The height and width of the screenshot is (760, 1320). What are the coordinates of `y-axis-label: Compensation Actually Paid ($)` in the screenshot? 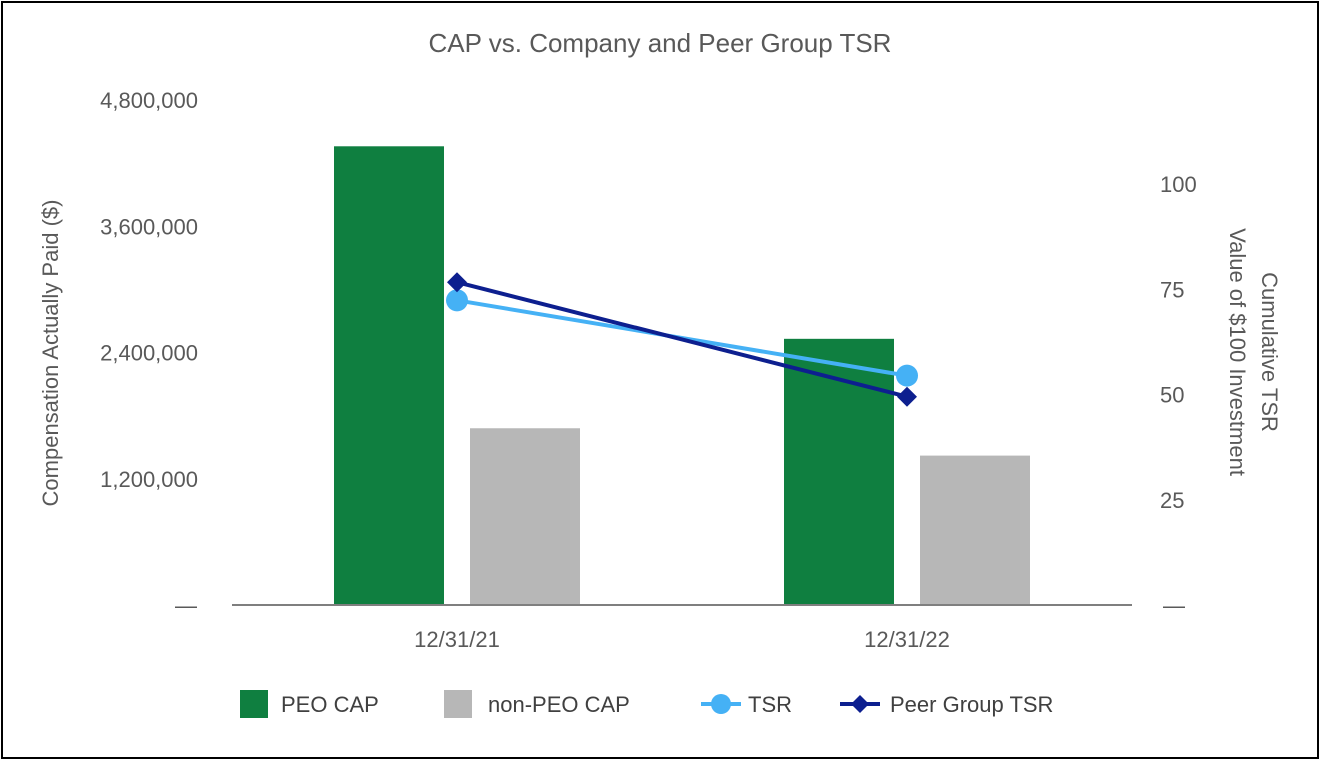 It's located at (50, 353).